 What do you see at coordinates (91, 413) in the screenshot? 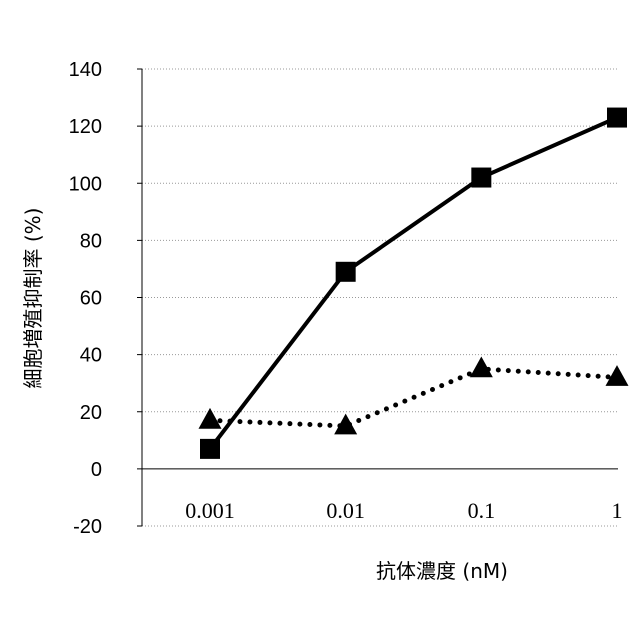
I see `y-tick-label: 20` at bounding box center [91, 413].